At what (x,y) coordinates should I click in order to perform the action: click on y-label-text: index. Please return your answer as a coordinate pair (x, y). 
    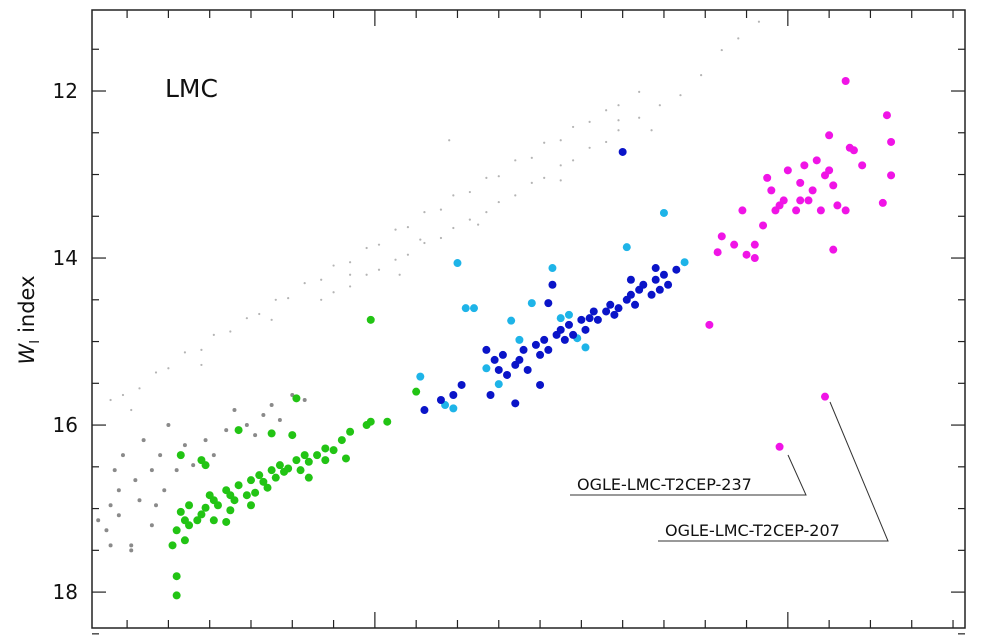
    Looking at the image, I should click on (27, 303).